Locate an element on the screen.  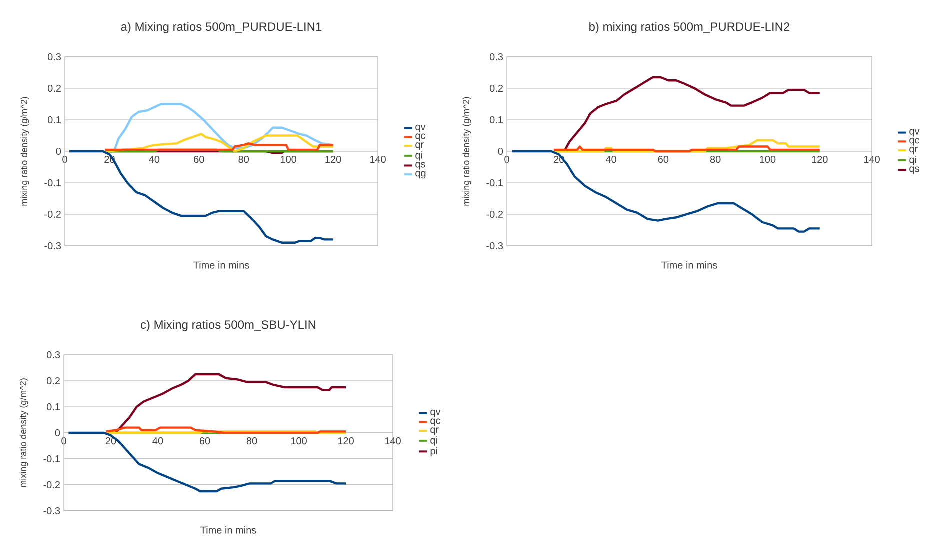
line-series is located at coordinates (219, 147).